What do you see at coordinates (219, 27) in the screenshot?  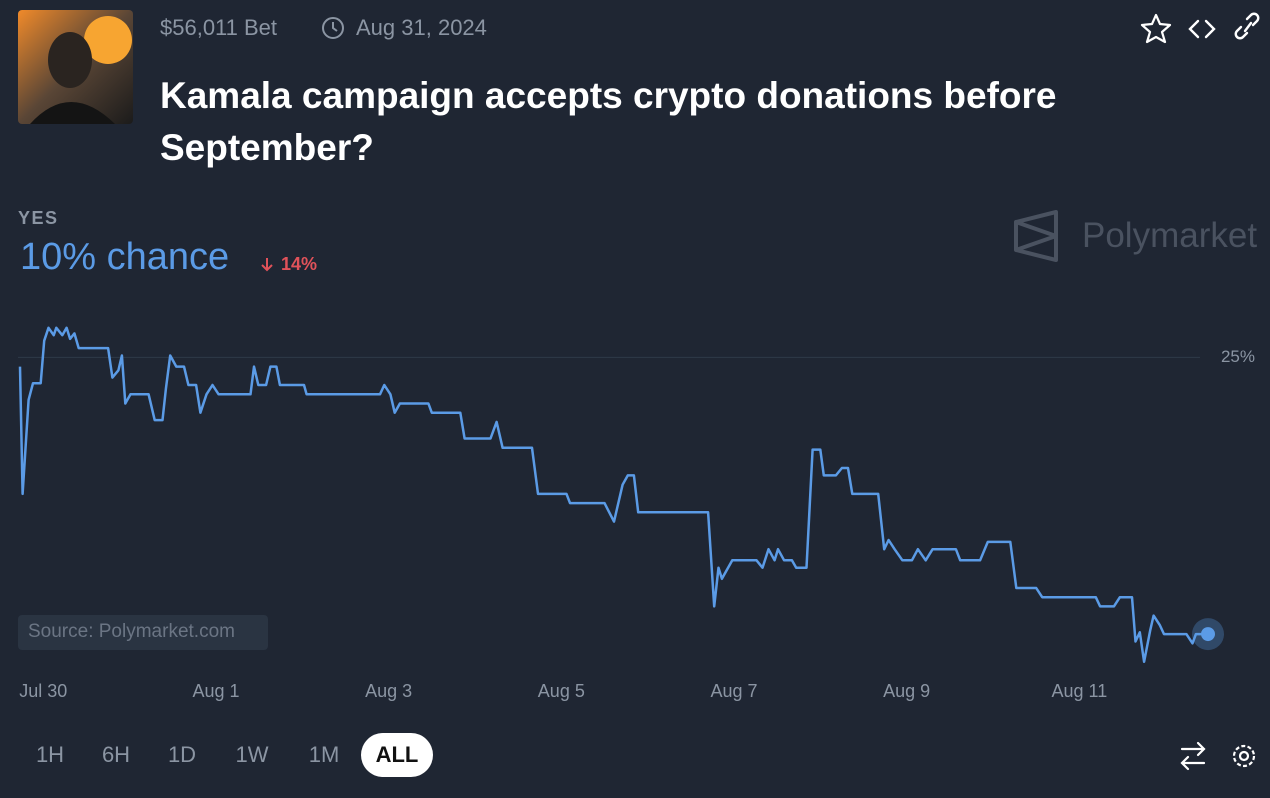 I see `bet-volume: $56,011 Bet` at bounding box center [219, 27].